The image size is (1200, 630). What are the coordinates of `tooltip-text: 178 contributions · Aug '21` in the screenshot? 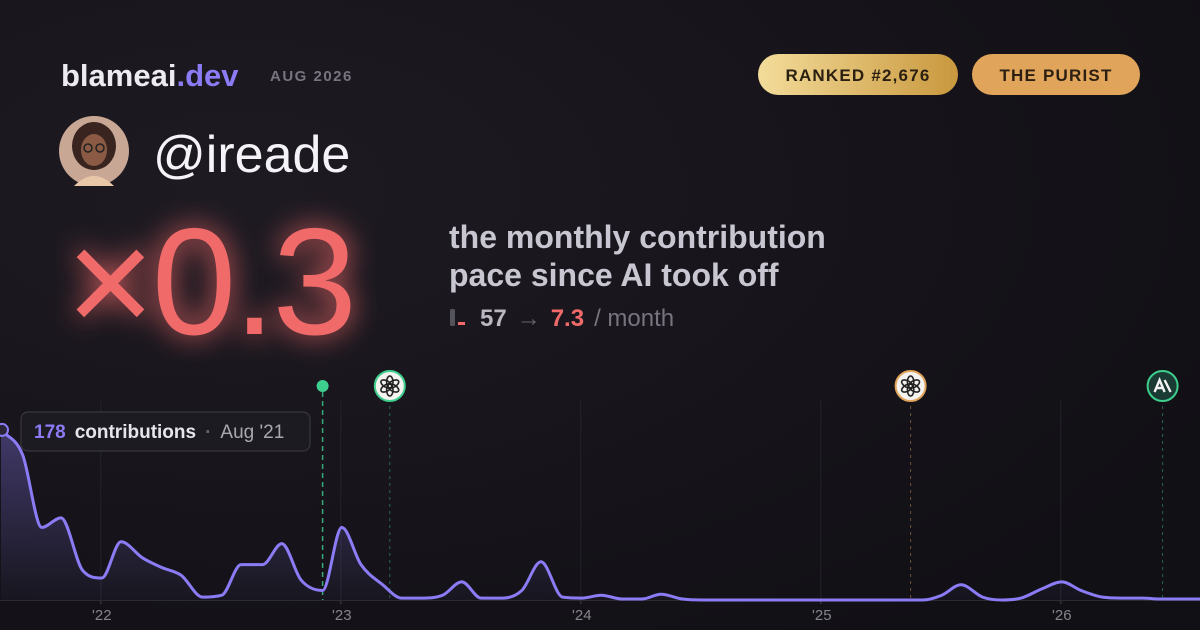 It's located at (159, 432).